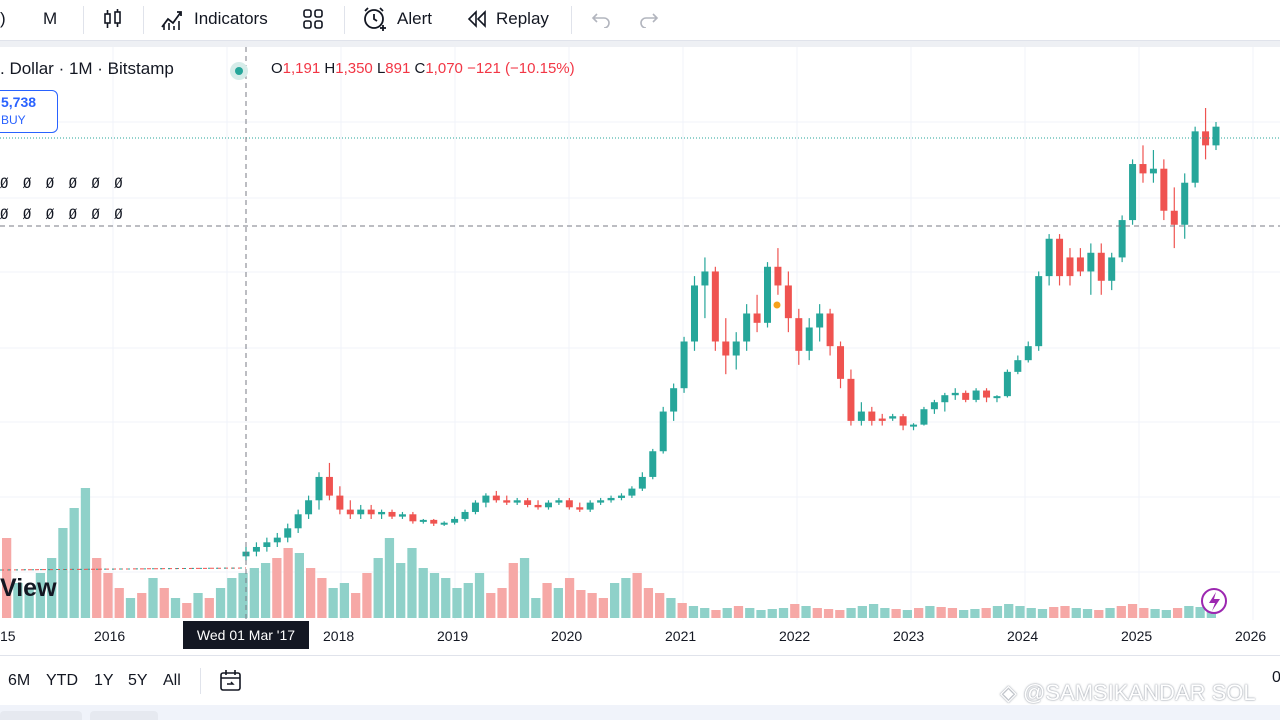 The height and width of the screenshot is (720, 1280). I want to click on replay-button: Replay, so click(507, 19).